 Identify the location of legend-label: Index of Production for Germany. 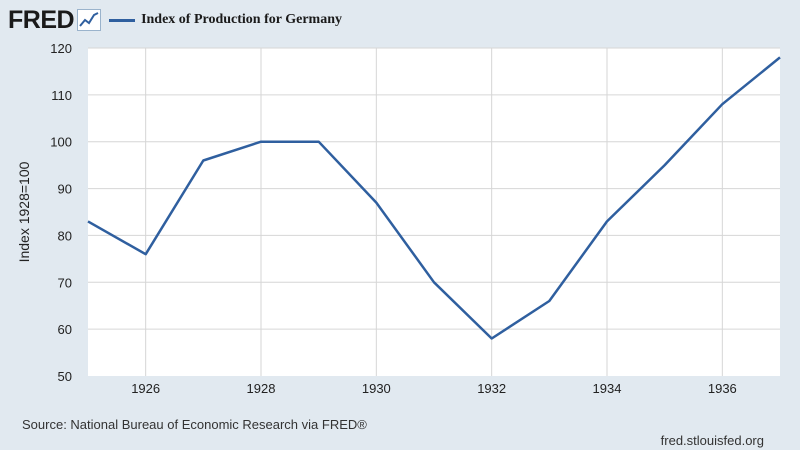
(241, 19).